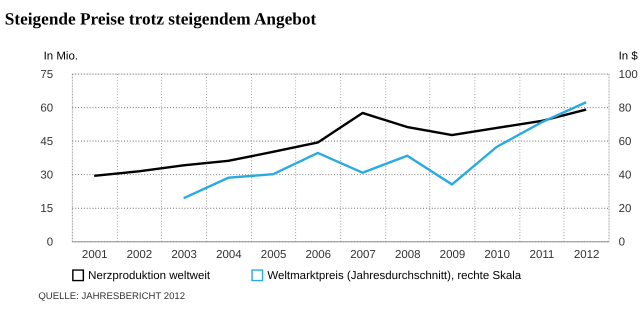 The height and width of the screenshot is (331, 643). I want to click on y-tick-label: 0, so click(50, 242).